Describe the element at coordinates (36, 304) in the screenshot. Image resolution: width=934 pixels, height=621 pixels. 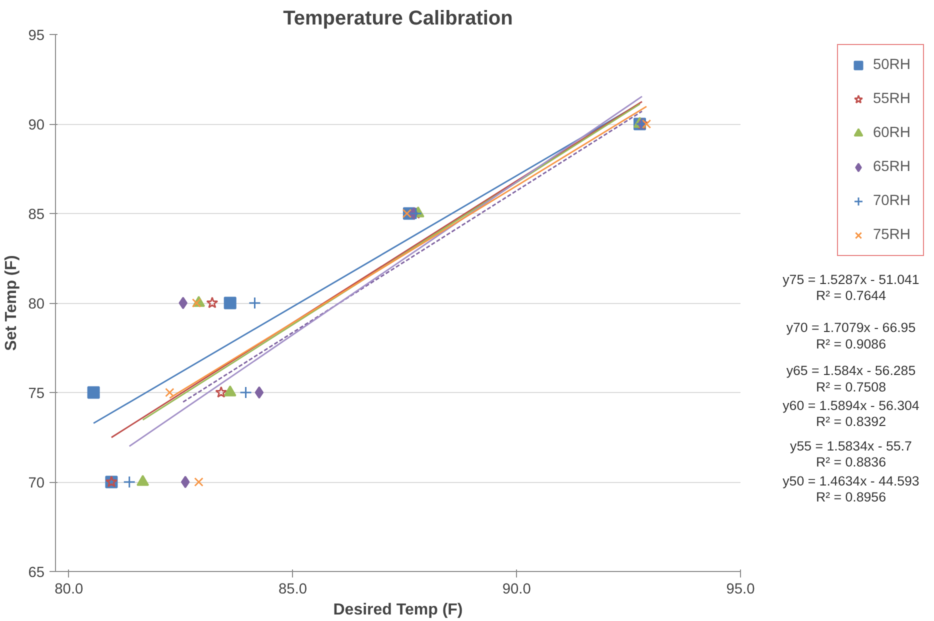
I see `y-tick-label: 80` at that location.